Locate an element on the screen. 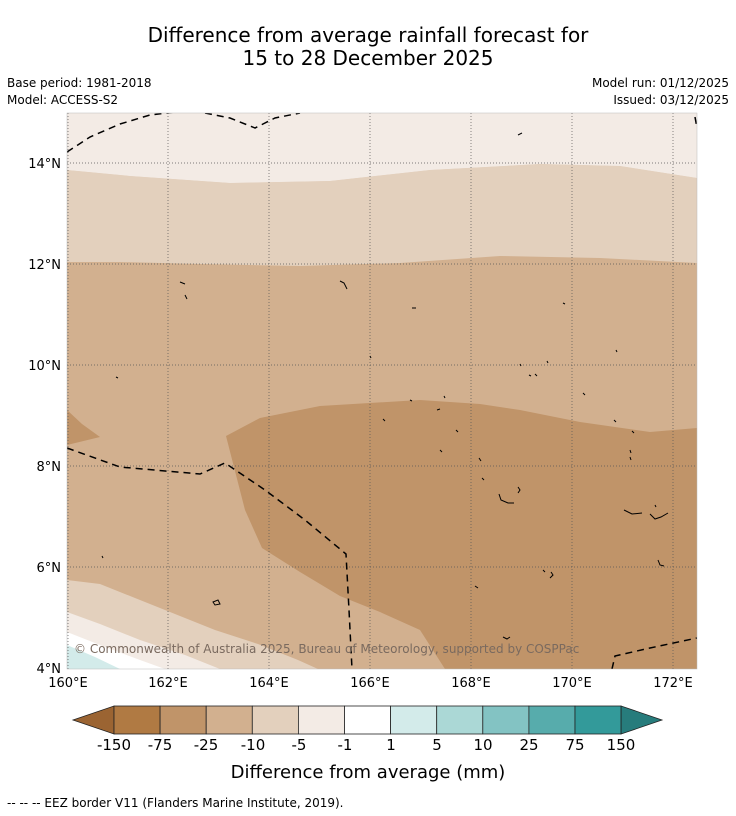 This screenshot has width=736, height=816. colorbar-extend-low is located at coordinates (93, 720).